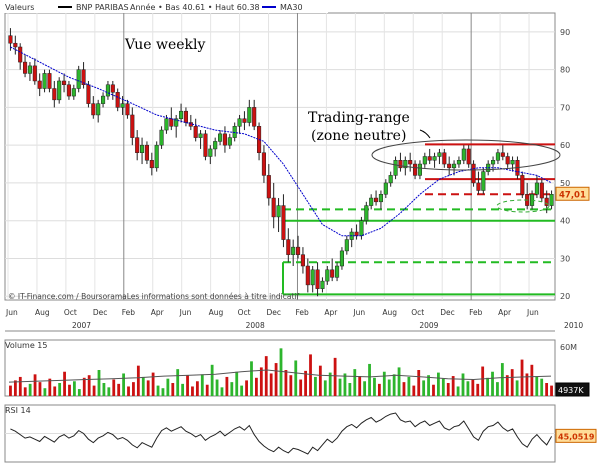 The image size is (599, 468). Describe the element at coordinates (18, 410) in the screenshot. I see `rsi-panel-title: RSI 14` at that location.